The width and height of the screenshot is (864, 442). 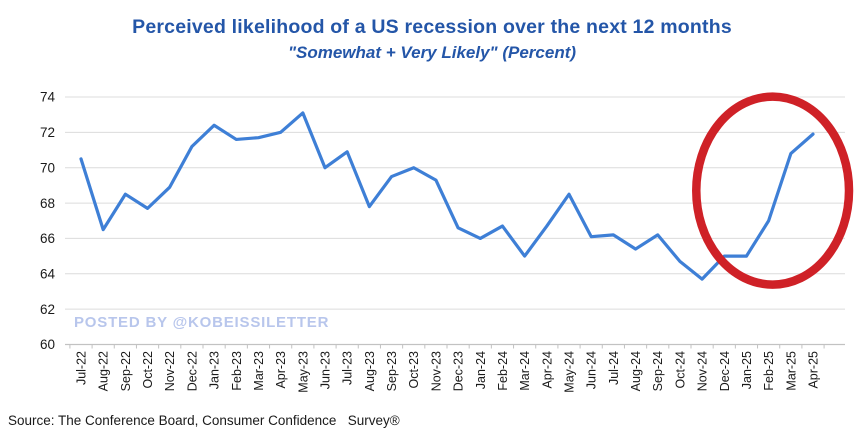 I want to click on y-axis-tick-label: 60, so click(x=47, y=344).